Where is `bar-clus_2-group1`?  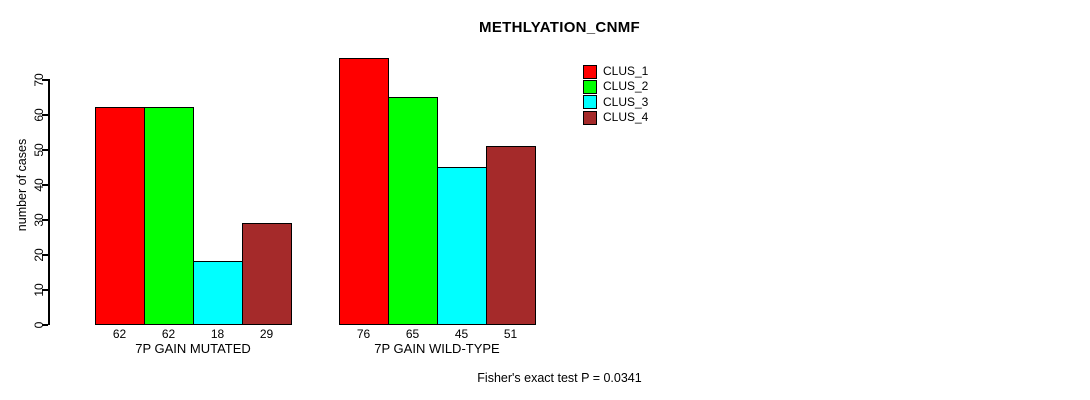
bar-clus_2-group1 is located at coordinates (169, 216).